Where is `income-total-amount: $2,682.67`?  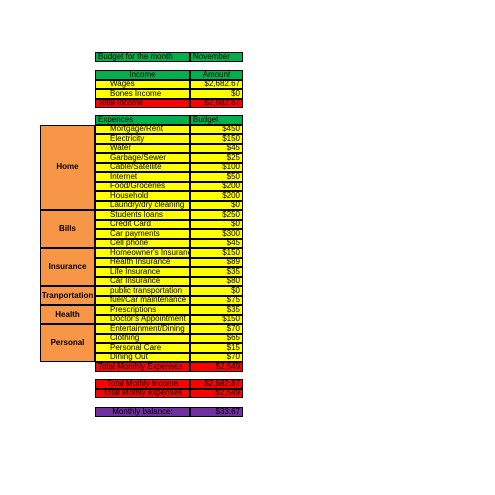 income-total-amount: $2,682.67 is located at coordinates (216, 103).